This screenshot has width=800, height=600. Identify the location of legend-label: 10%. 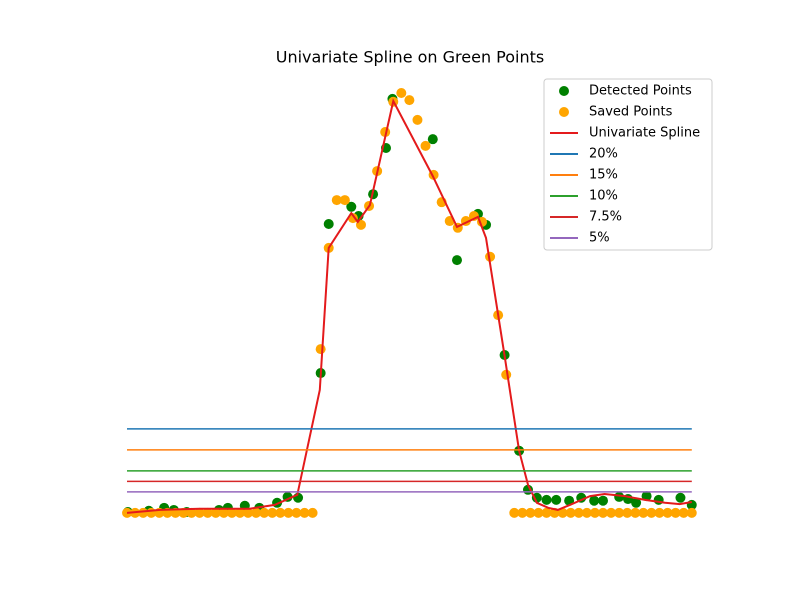
(603, 196).